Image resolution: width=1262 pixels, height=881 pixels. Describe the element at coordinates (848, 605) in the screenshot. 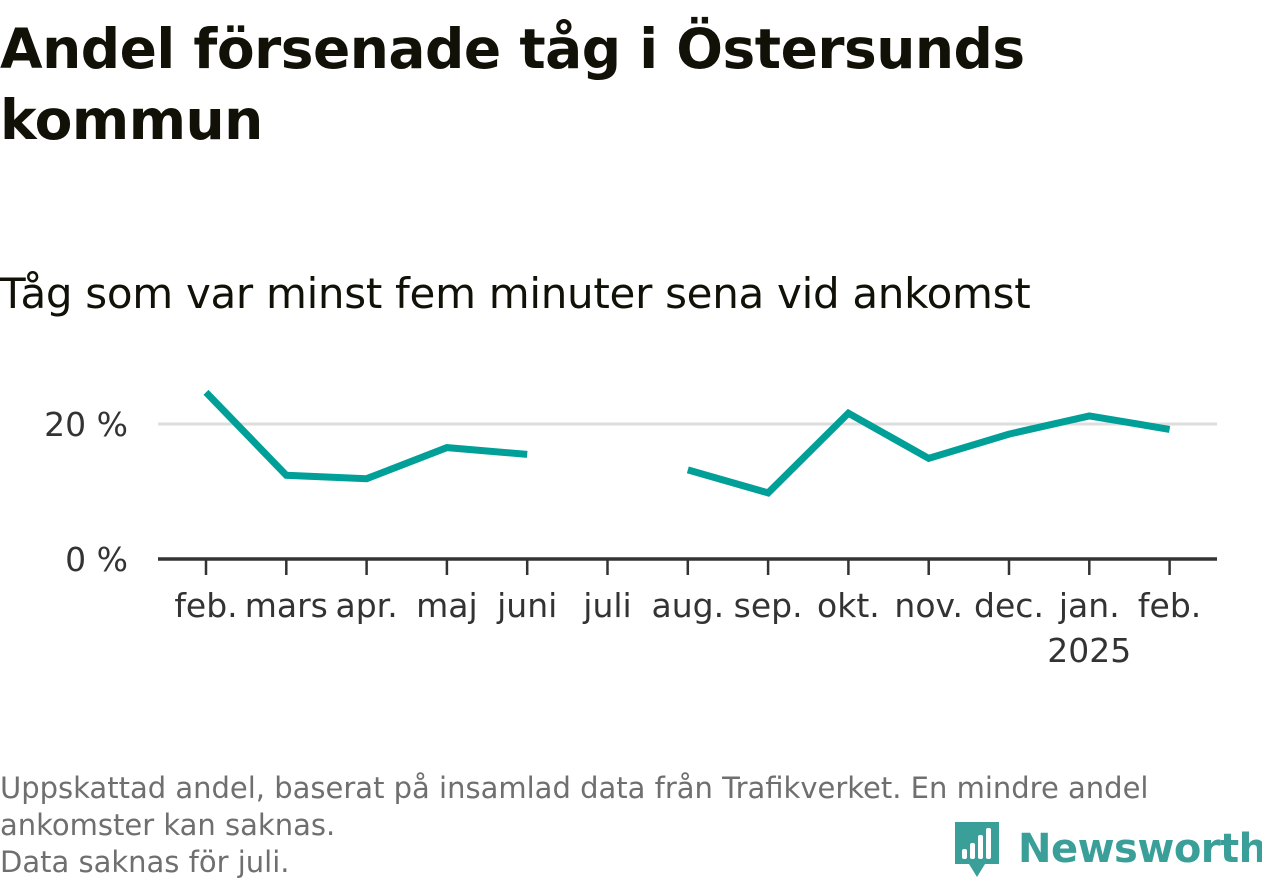

I see `x-tick-label: okt.` at that location.